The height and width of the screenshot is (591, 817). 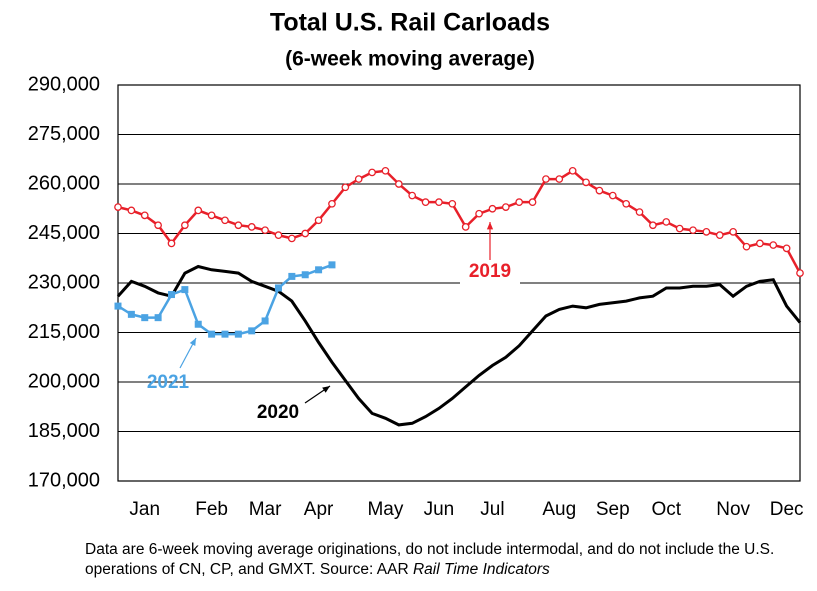 What do you see at coordinates (211, 509) in the screenshot?
I see `x-tick-label: Feb` at bounding box center [211, 509].